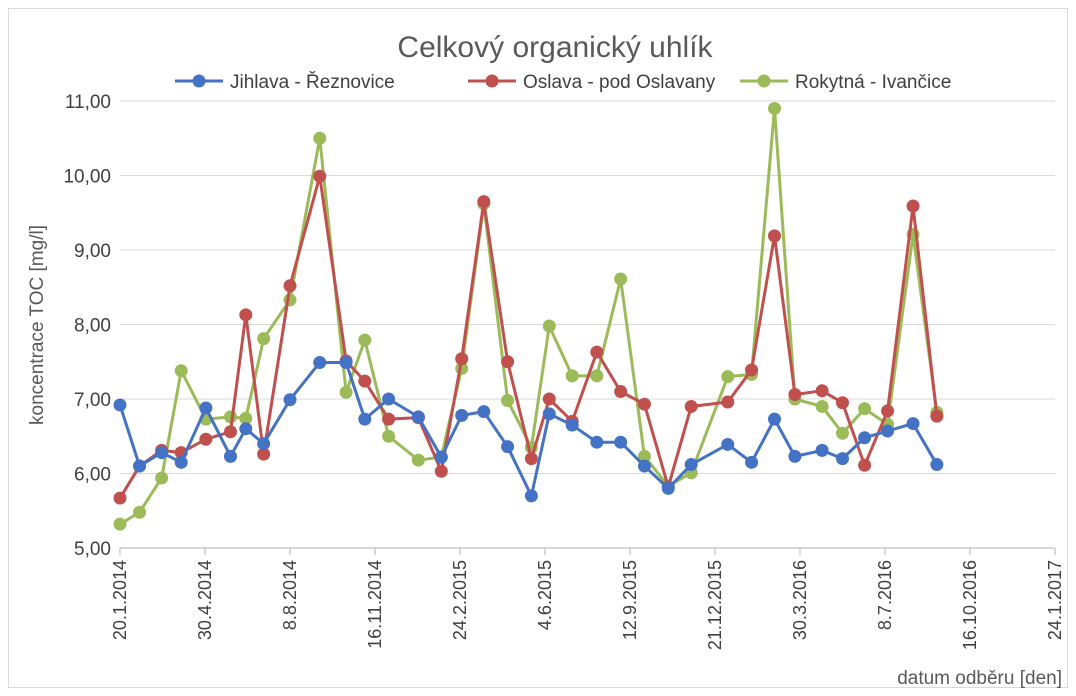  Describe the element at coordinates (120, 600) in the screenshot. I see `x-tick-label: 20.1.2014` at that location.